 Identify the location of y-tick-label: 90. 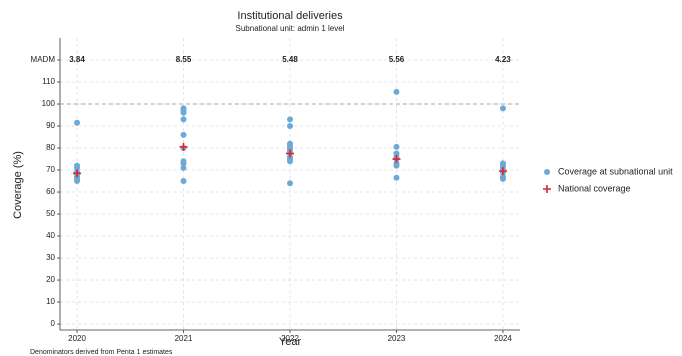
(50, 125).